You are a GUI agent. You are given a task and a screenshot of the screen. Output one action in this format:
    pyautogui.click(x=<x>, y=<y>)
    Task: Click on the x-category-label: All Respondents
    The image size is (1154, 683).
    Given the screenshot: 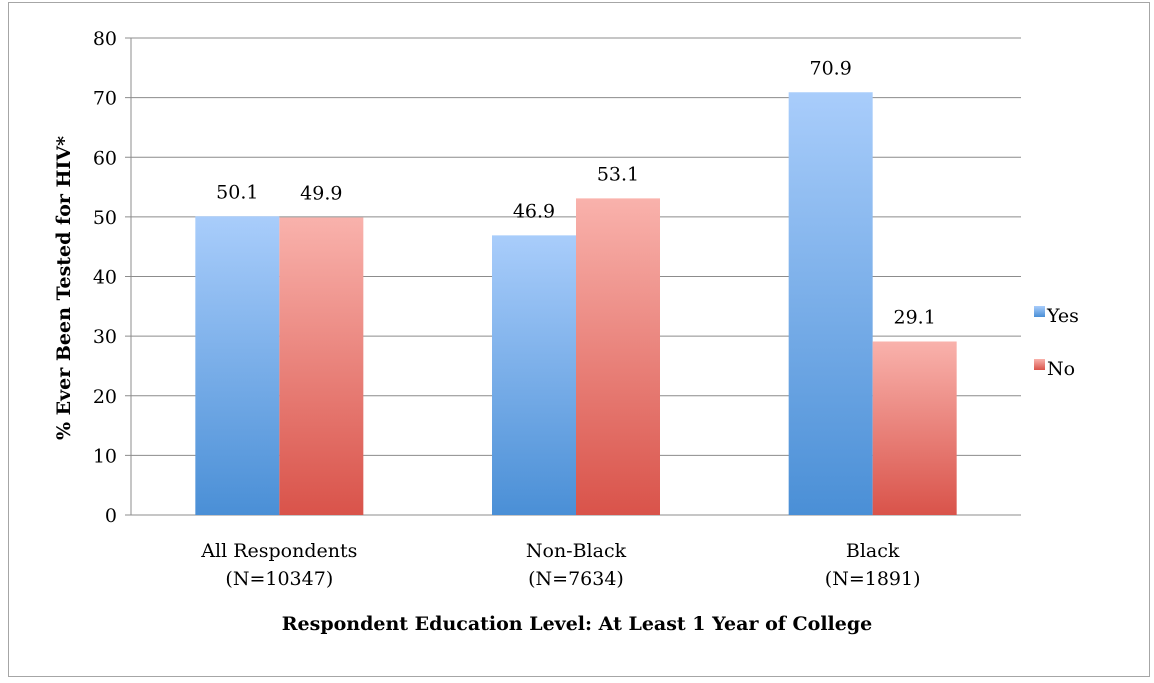 What is the action you would take?
    pyautogui.click(x=278, y=551)
    